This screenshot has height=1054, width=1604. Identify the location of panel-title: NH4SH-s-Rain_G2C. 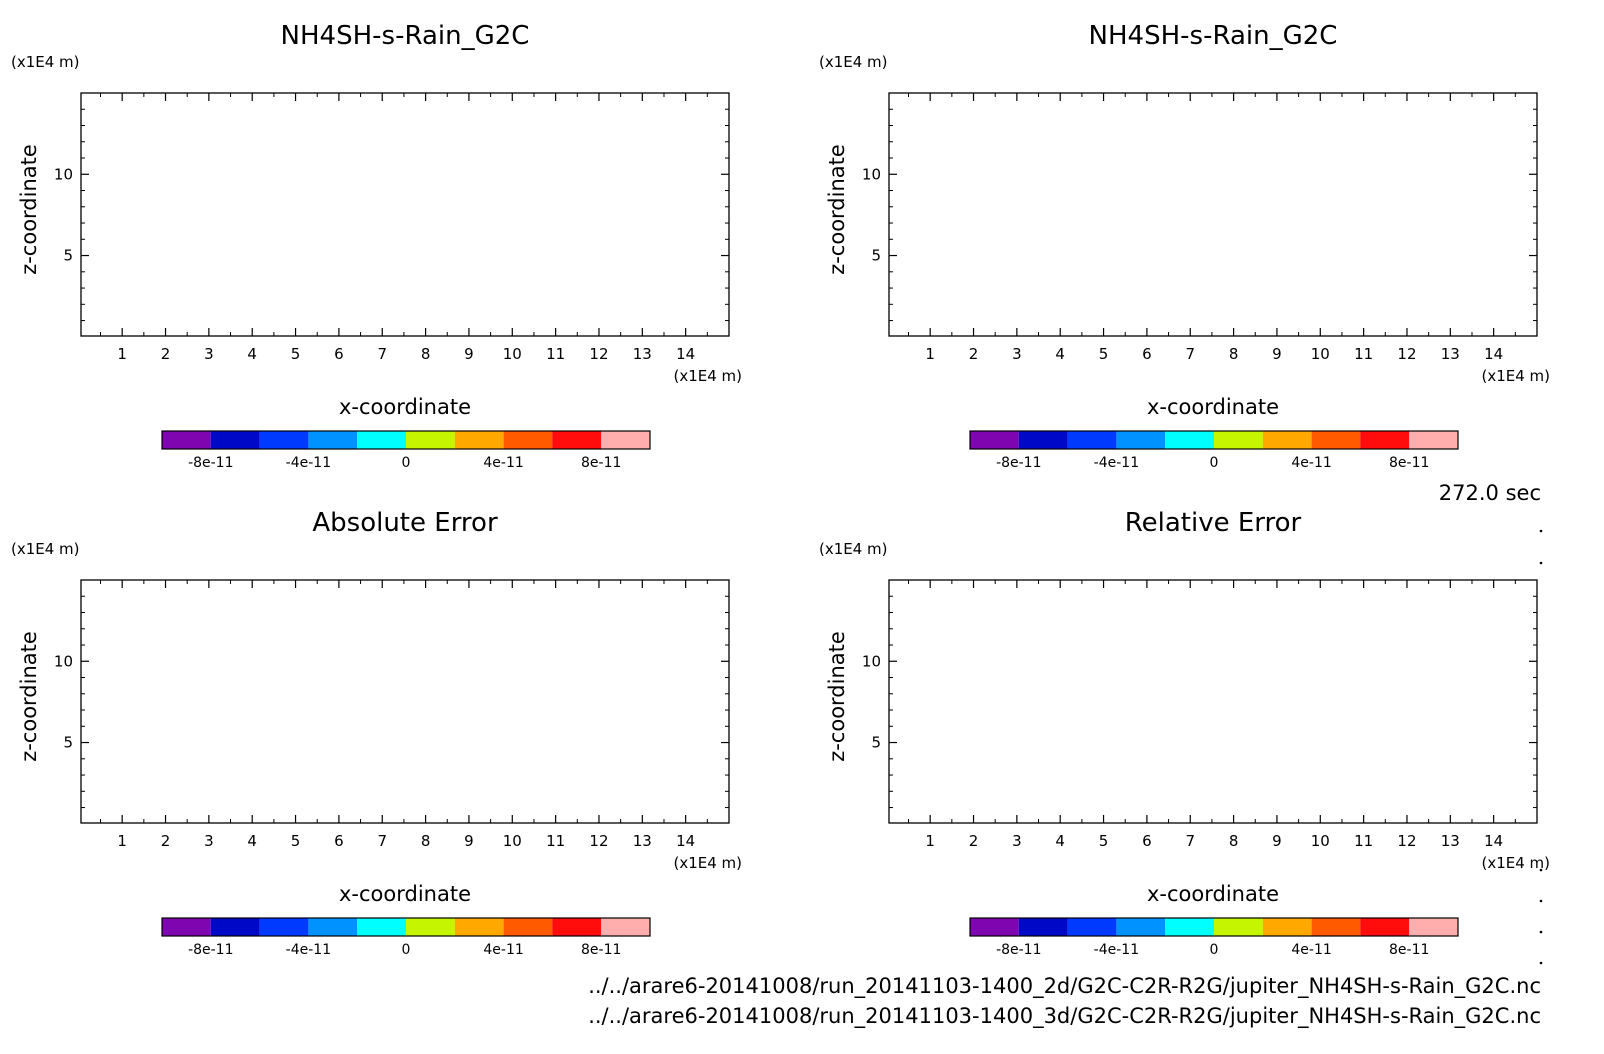
(405, 36).